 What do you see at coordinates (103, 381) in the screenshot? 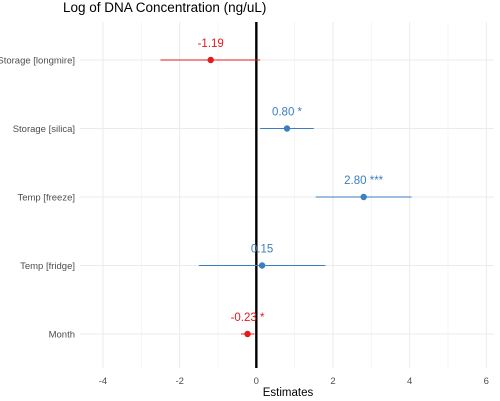
I see `x-tick-label: -4` at bounding box center [103, 381].